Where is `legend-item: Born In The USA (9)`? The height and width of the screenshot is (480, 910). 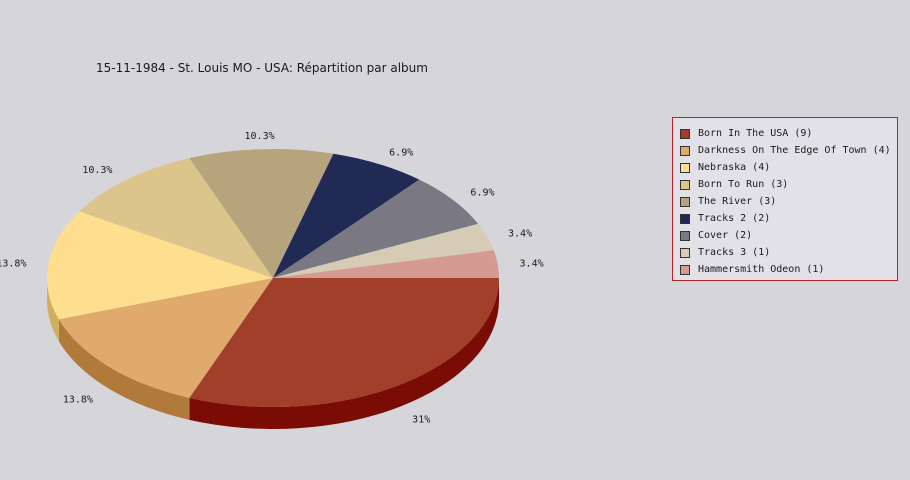
legend-item: Born In The USA (9) is located at coordinates (788, 133).